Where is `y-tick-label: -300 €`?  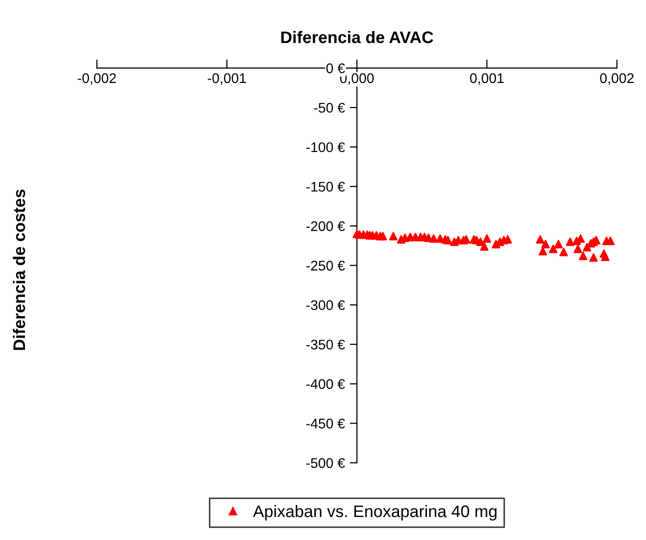
y-tick-label: -300 € is located at coordinates (325, 305).